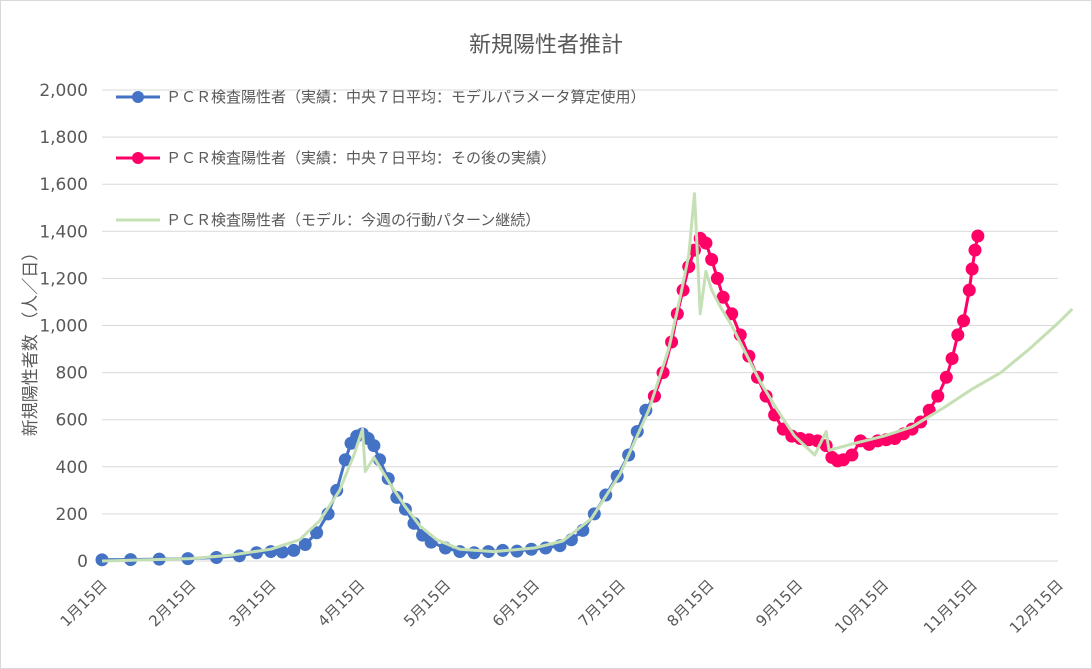 Image resolution: width=1092 pixels, height=669 pixels. What do you see at coordinates (72, 374) in the screenshot?
I see `y-tick-label: 800` at bounding box center [72, 374].